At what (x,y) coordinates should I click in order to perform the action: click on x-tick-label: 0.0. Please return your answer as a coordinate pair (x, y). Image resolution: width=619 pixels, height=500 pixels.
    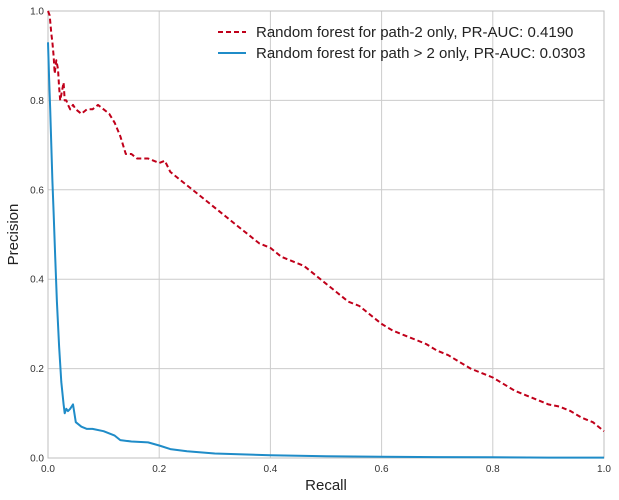
    Looking at the image, I should click on (48, 469).